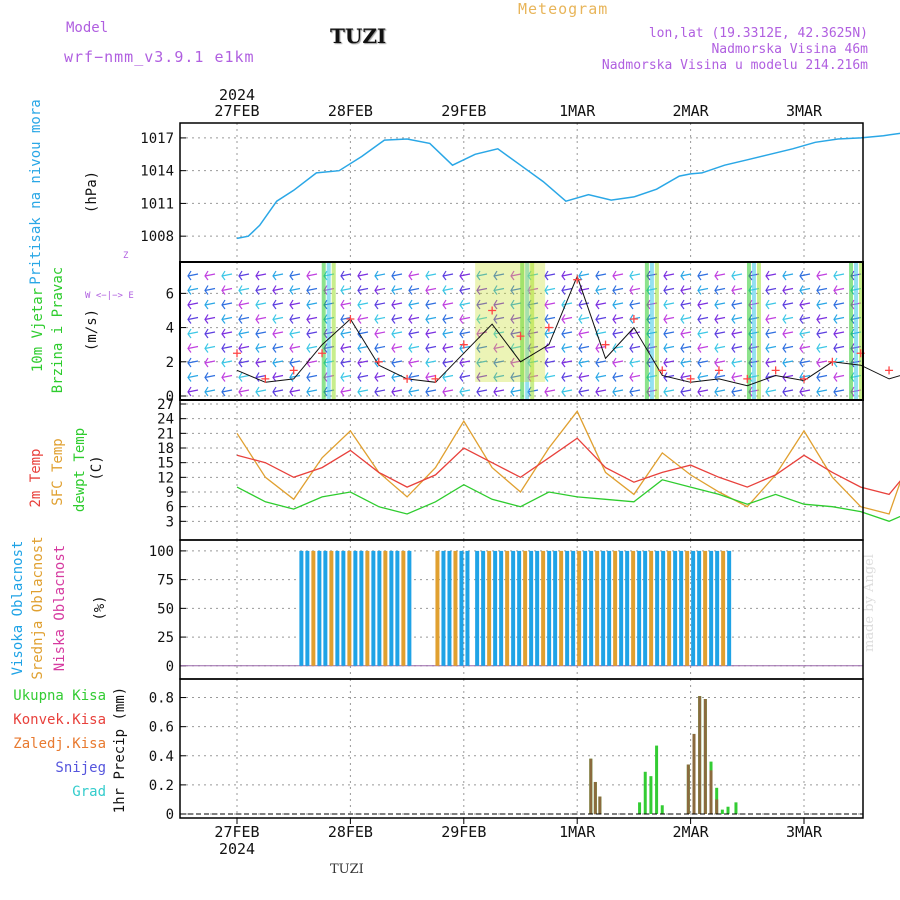 This screenshot has height=900, width=900. What do you see at coordinates (170, 508) in the screenshot?
I see `temperature-ytick-label: 6` at bounding box center [170, 508].